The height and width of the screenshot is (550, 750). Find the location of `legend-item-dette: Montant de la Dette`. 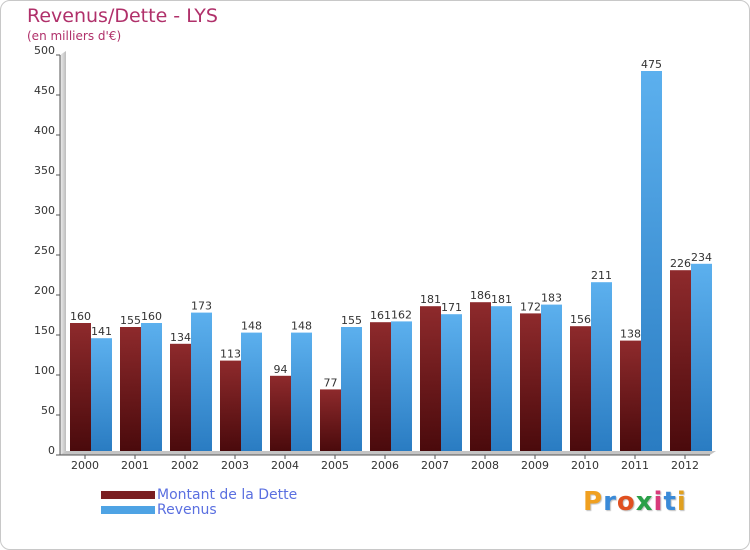

legend-item-dette: Montant de la Dette is located at coordinates (199, 495).